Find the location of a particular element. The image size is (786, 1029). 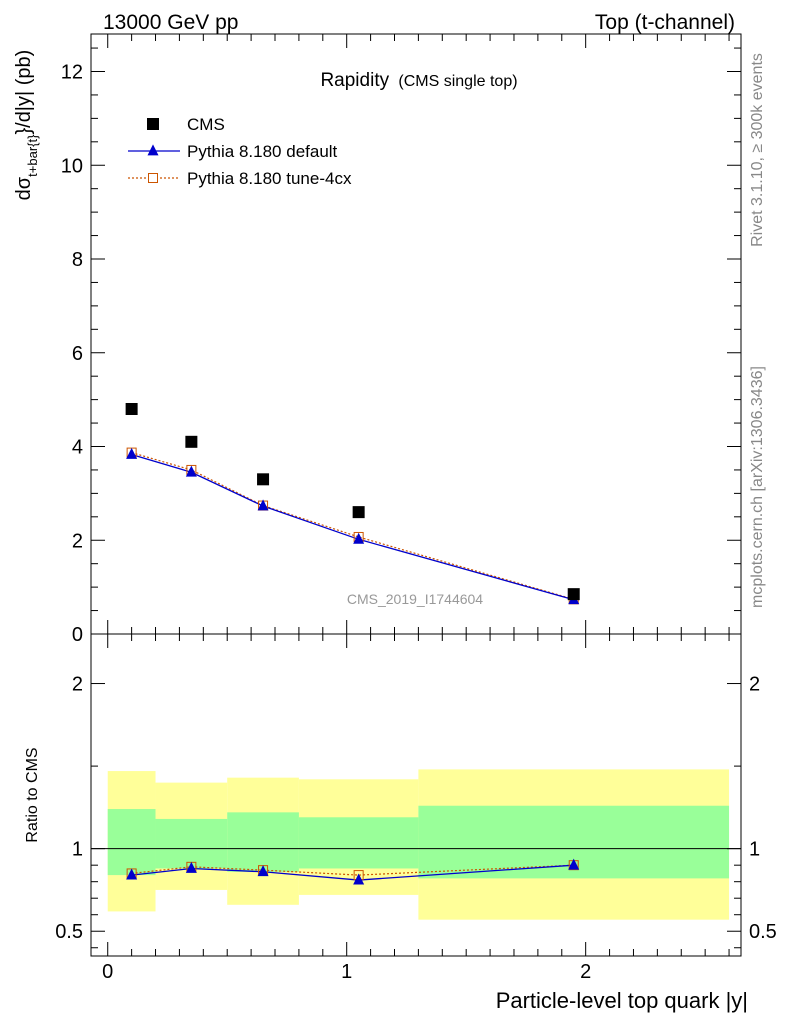

y-tick-label: 6 is located at coordinates (77, 354).